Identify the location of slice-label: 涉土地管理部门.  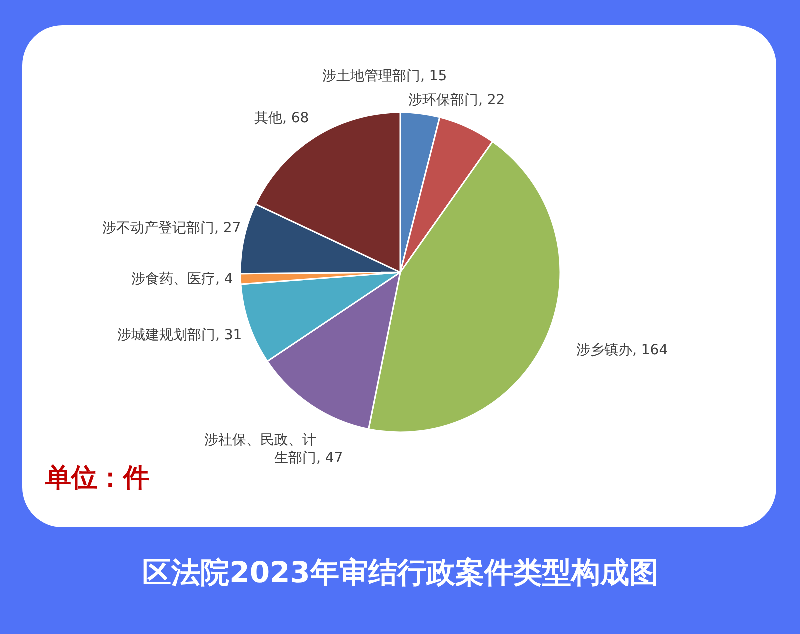
(371, 76).